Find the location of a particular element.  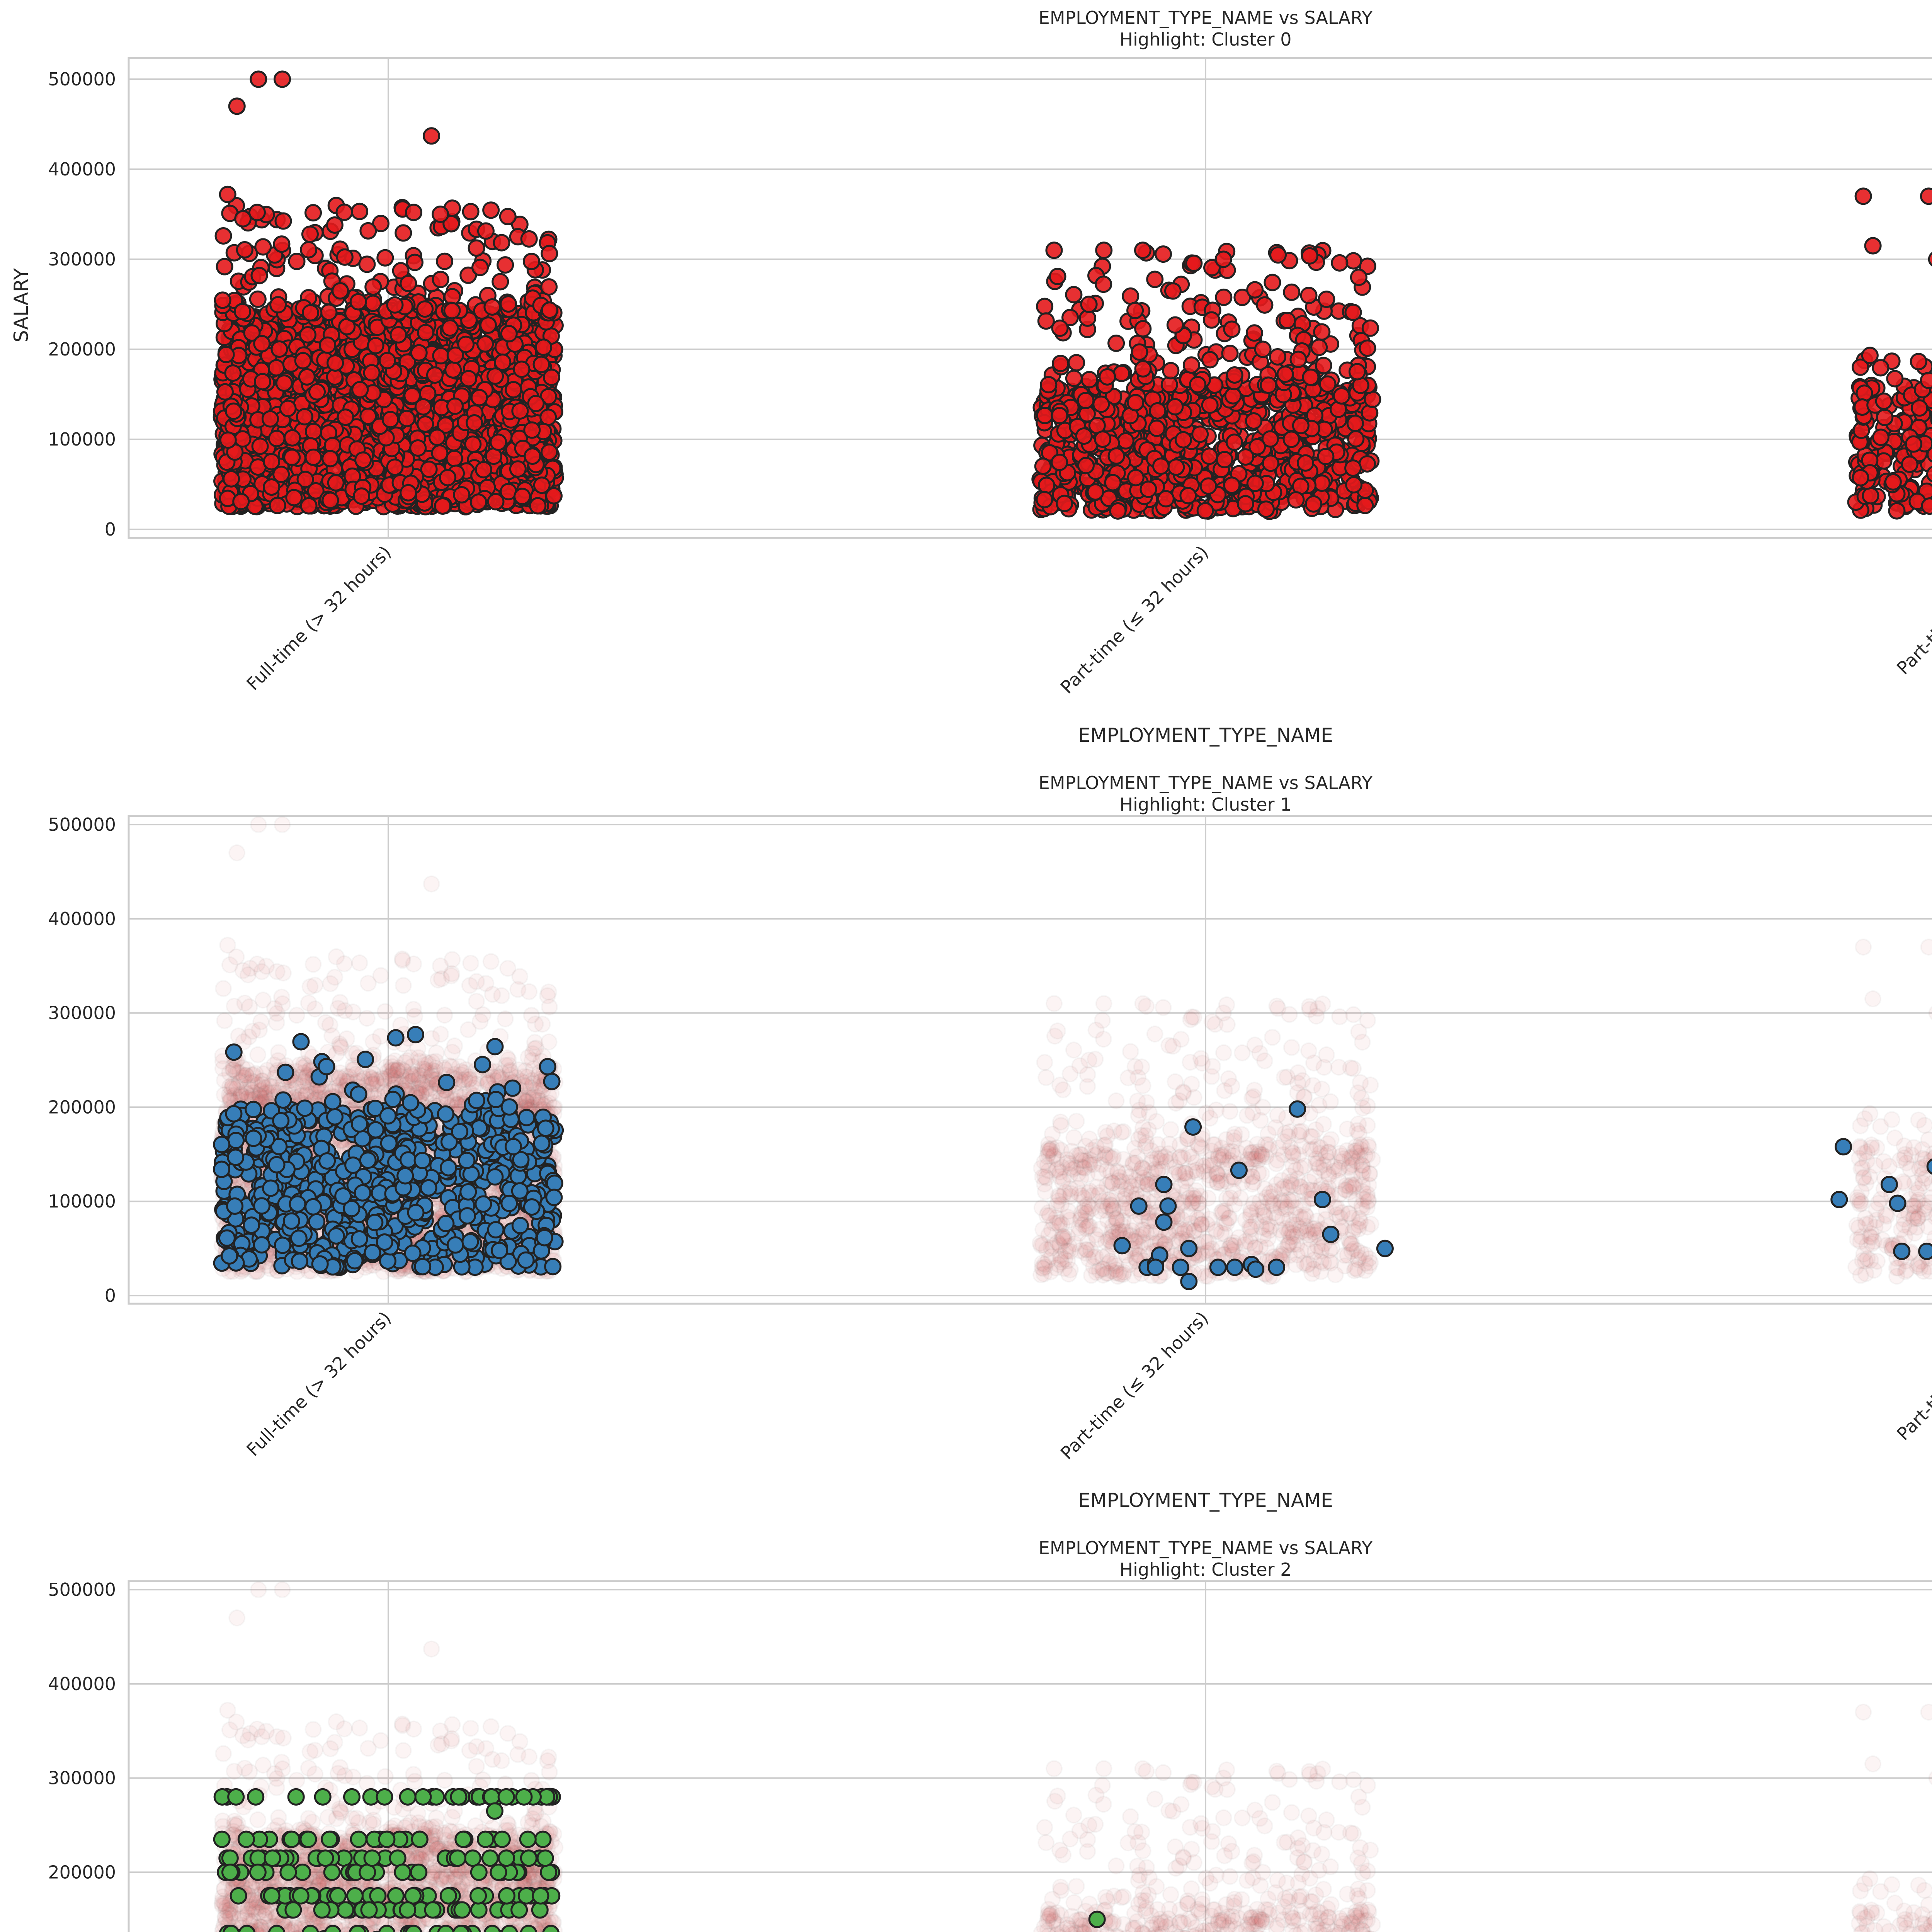

x-tick-label: Part-time (≤ 32 hours) is located at coordinates (1134, 620).